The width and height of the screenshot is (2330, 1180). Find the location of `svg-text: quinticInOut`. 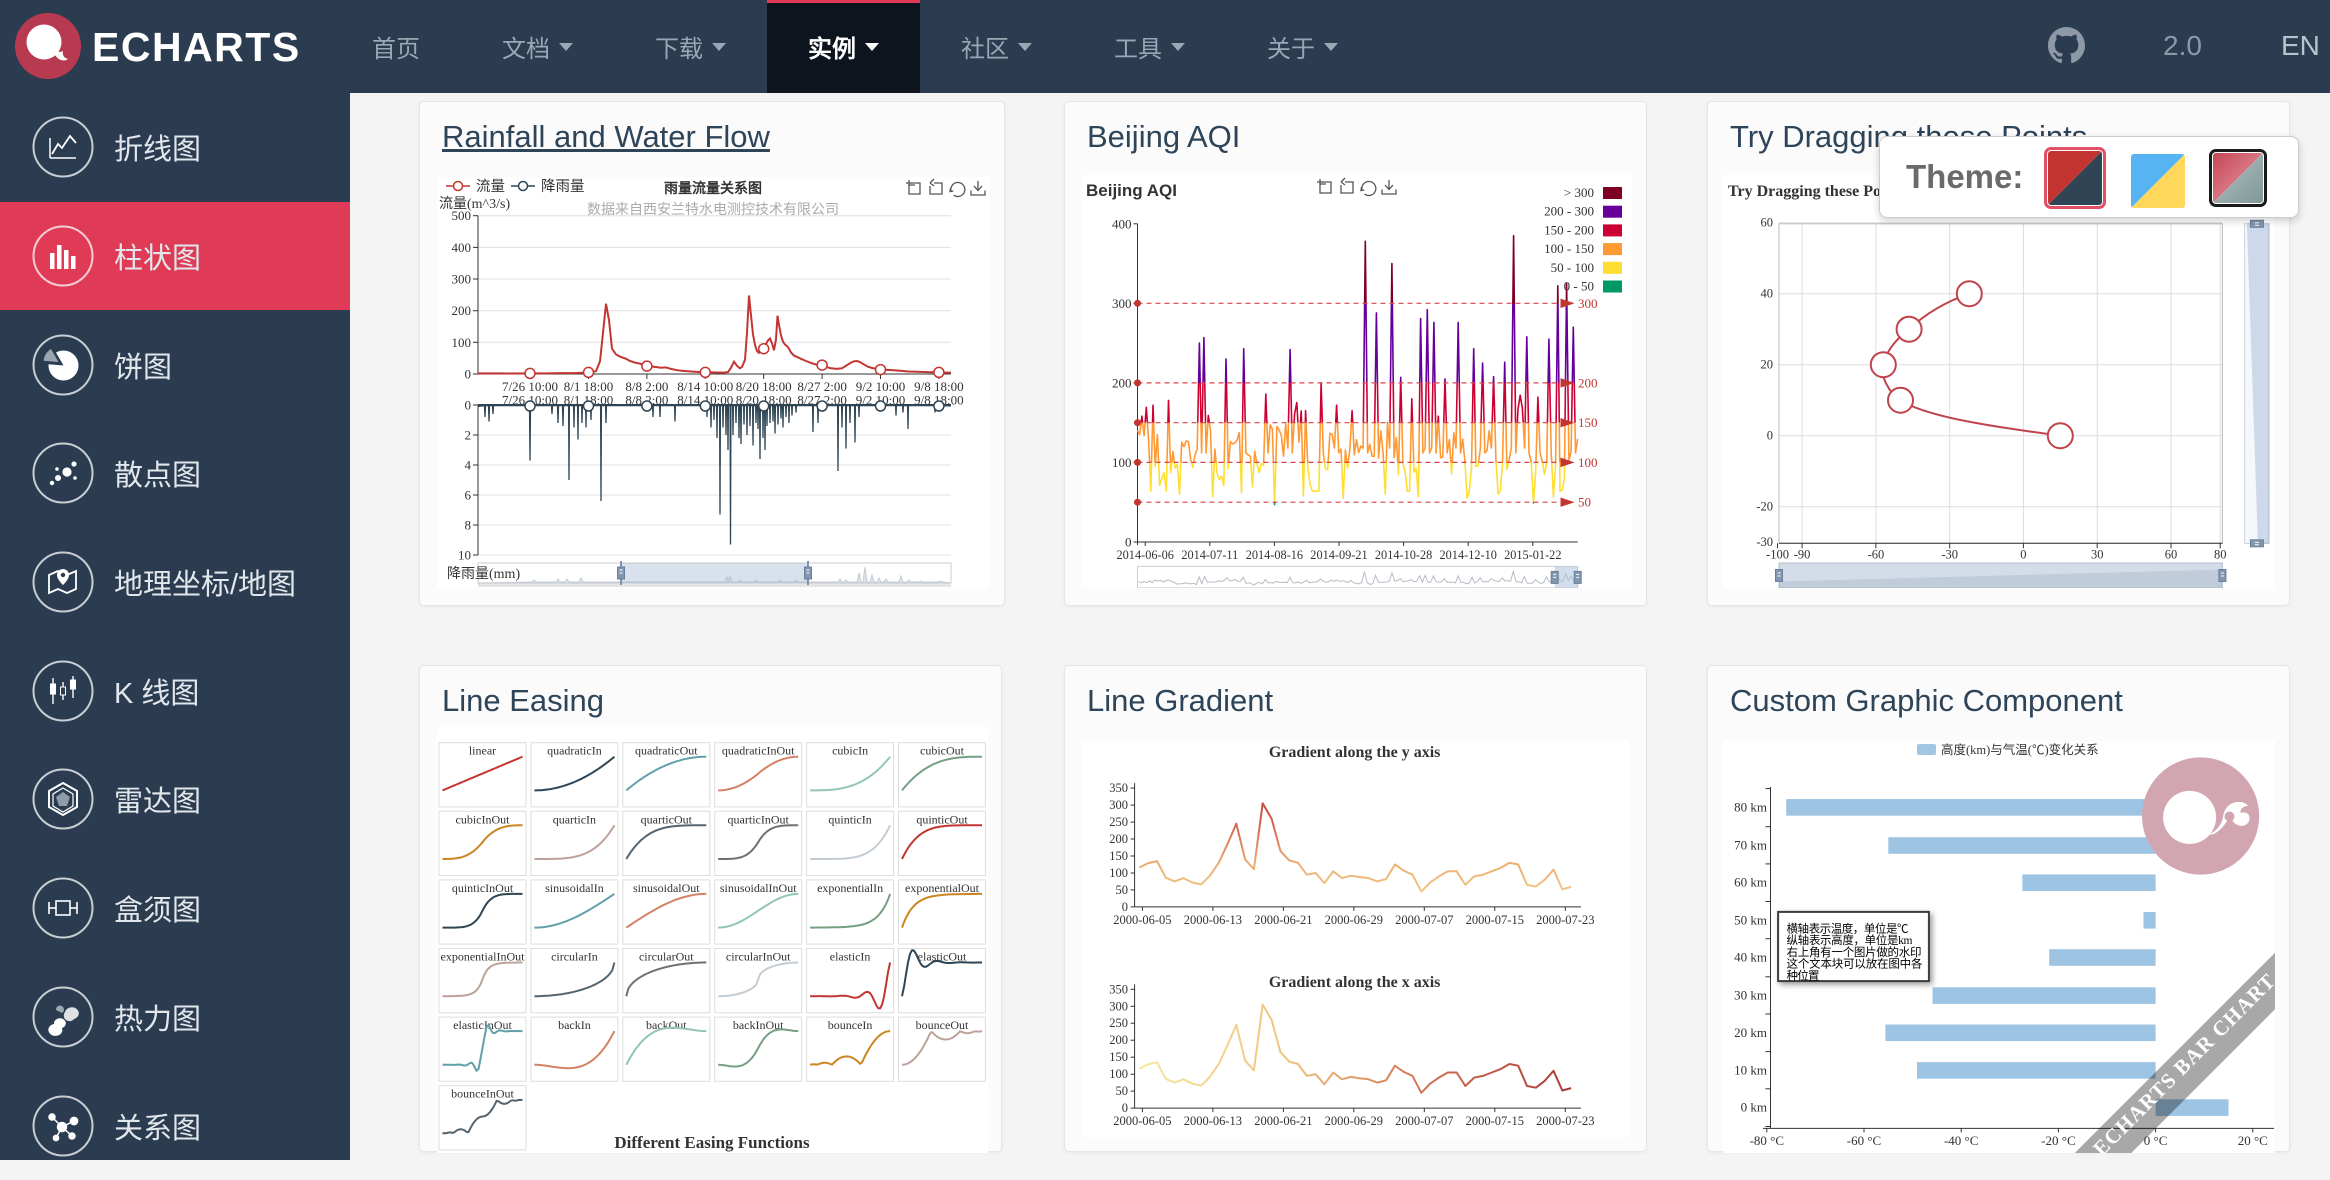

svg-text: quinticInOut is located at coordinates (483, 888).